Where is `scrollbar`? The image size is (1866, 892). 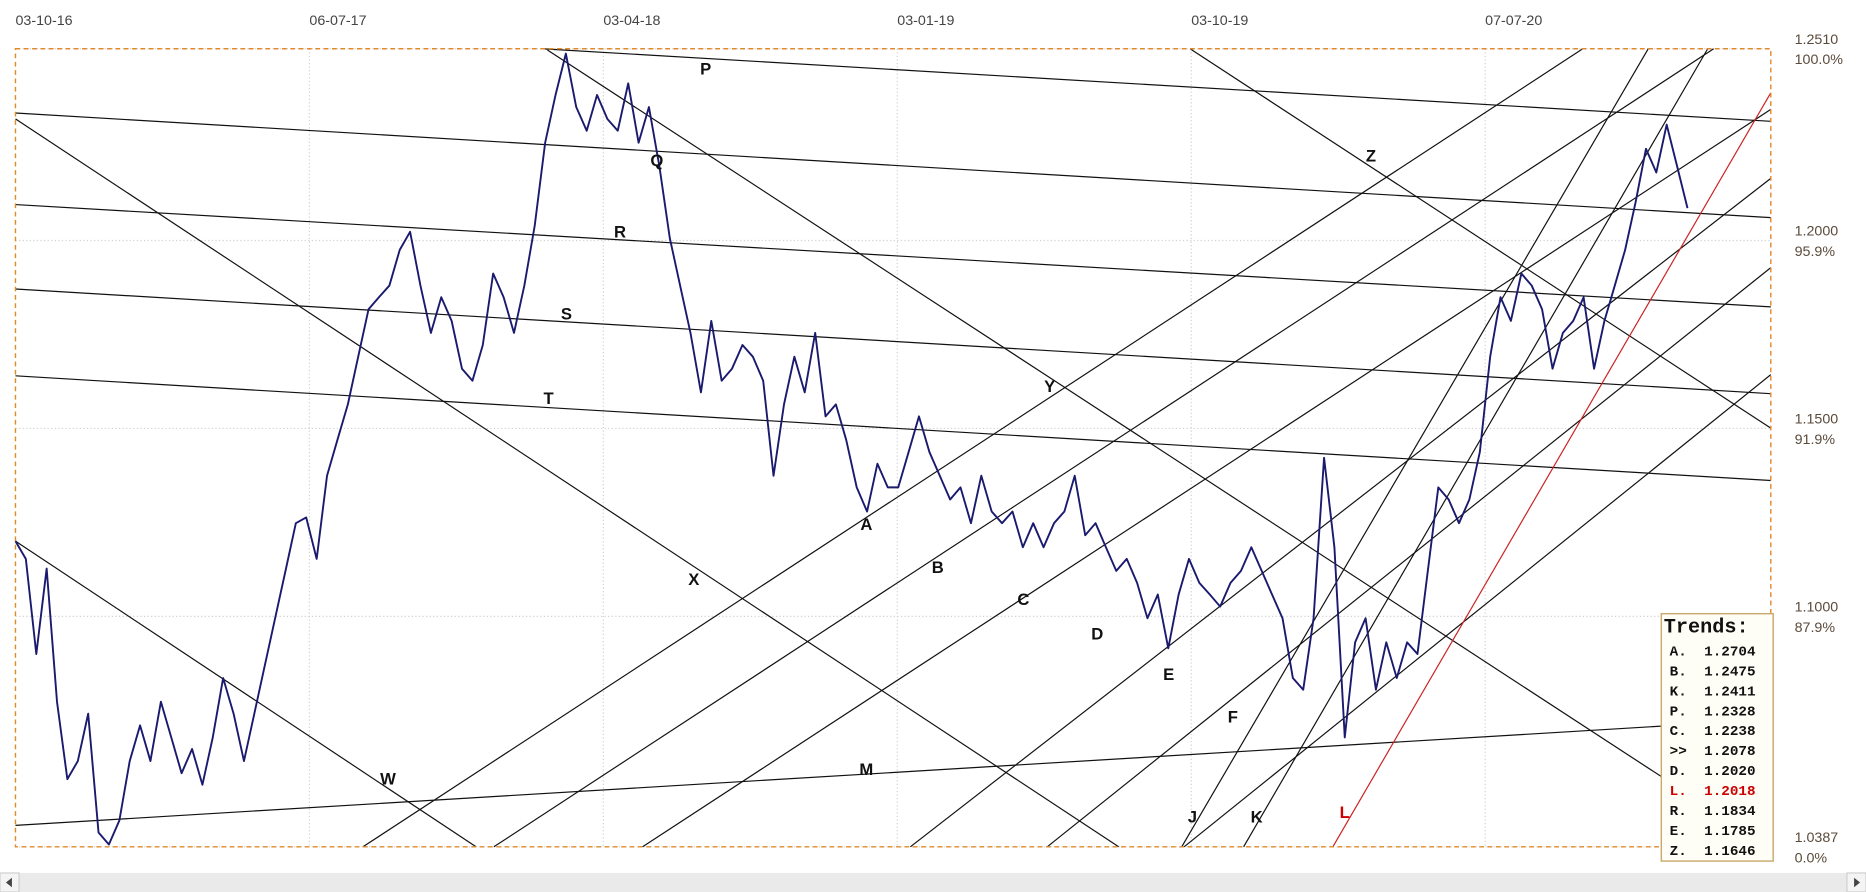
scrollbar is located at coordinates (933, 882).